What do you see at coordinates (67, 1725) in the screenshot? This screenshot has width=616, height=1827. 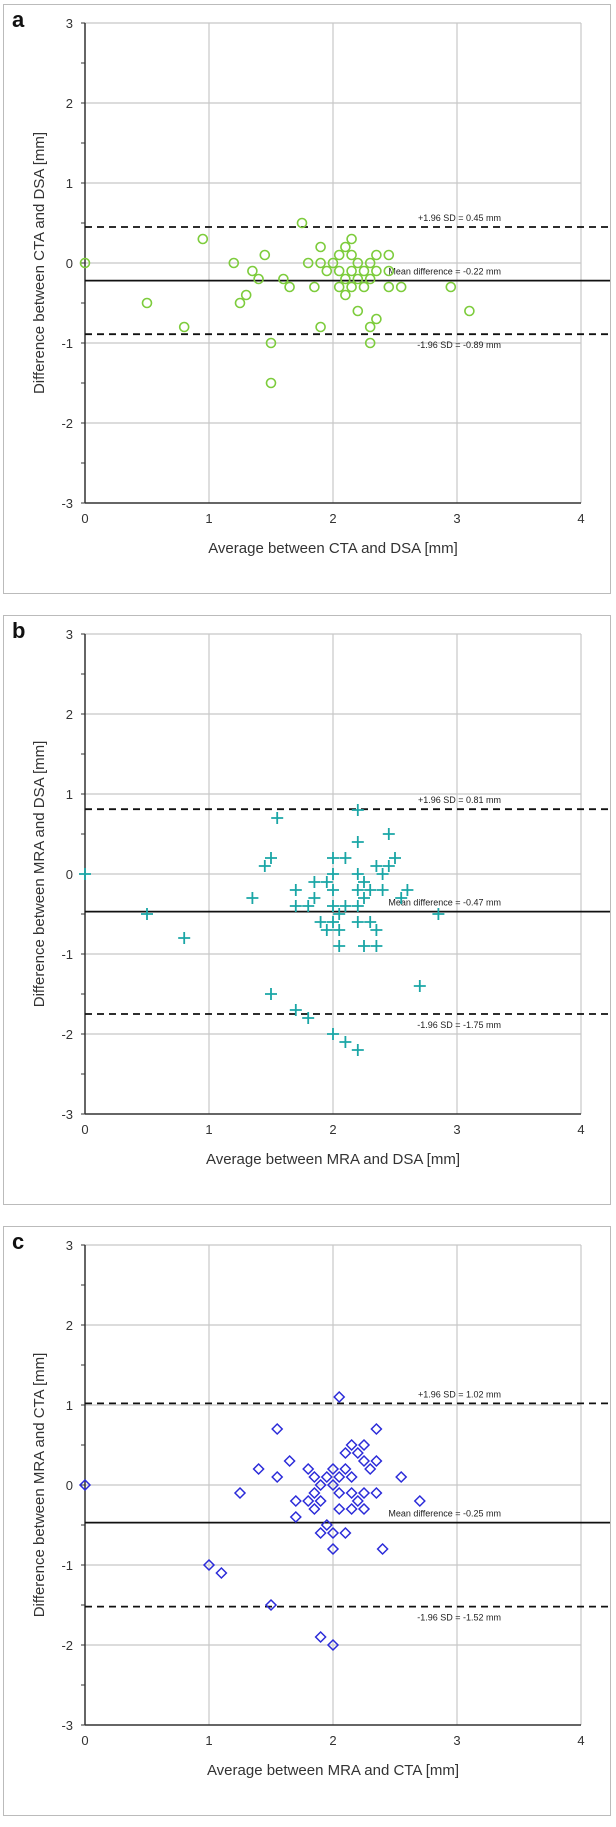 I see `y-tick-label: -3` at bounding box center [67, 1725].